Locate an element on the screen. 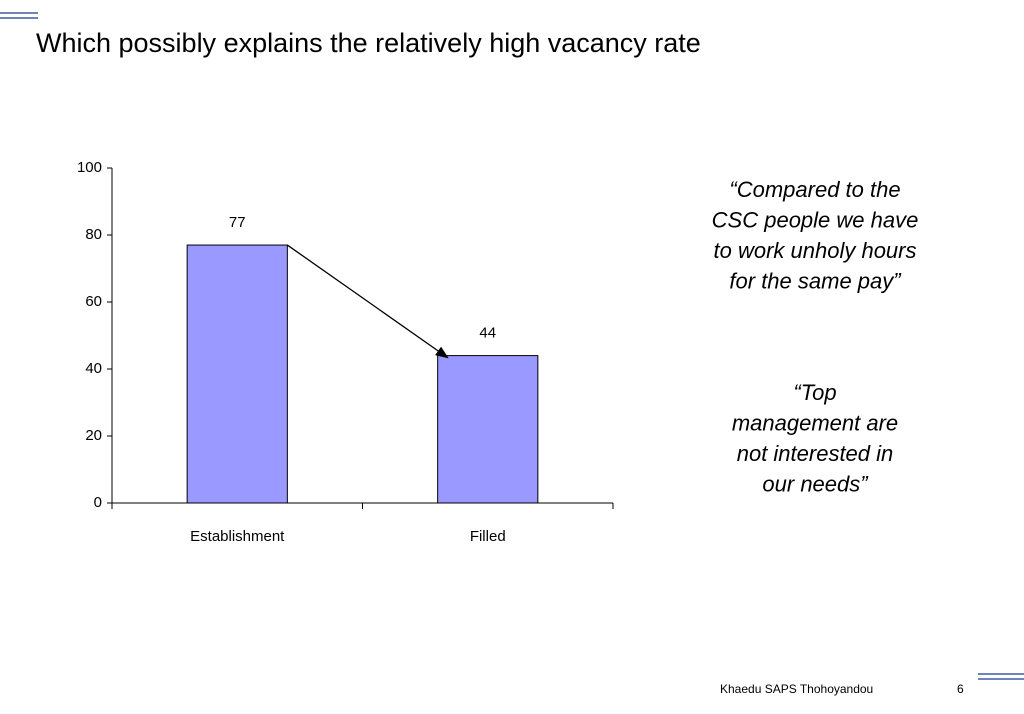  quote-line: “Compared to the is located at coordinates (814, 189).